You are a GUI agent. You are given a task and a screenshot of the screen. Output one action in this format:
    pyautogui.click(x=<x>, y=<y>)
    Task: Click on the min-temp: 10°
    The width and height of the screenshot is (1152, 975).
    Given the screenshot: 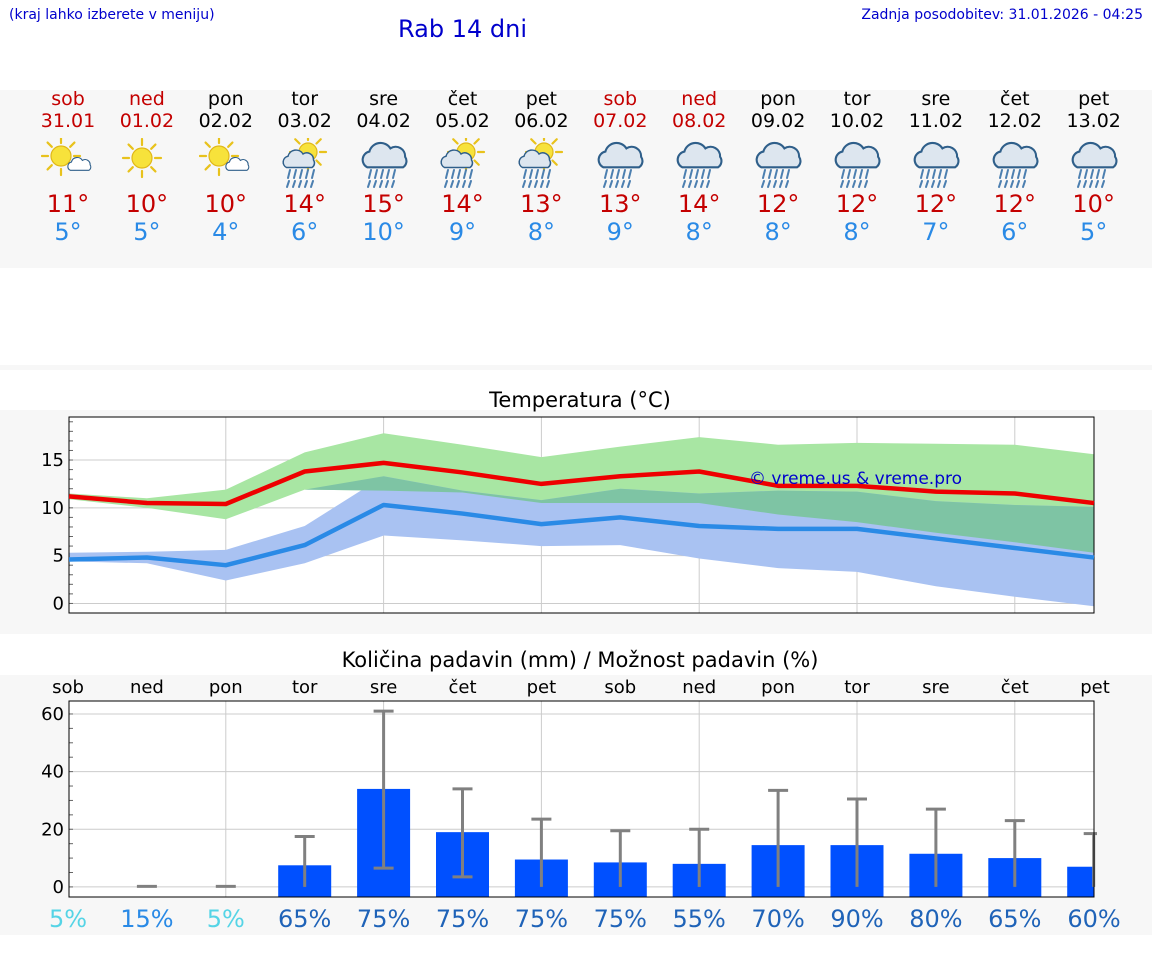 What is the action you would take?
    pyautogui.click(x=383, y=232)
    